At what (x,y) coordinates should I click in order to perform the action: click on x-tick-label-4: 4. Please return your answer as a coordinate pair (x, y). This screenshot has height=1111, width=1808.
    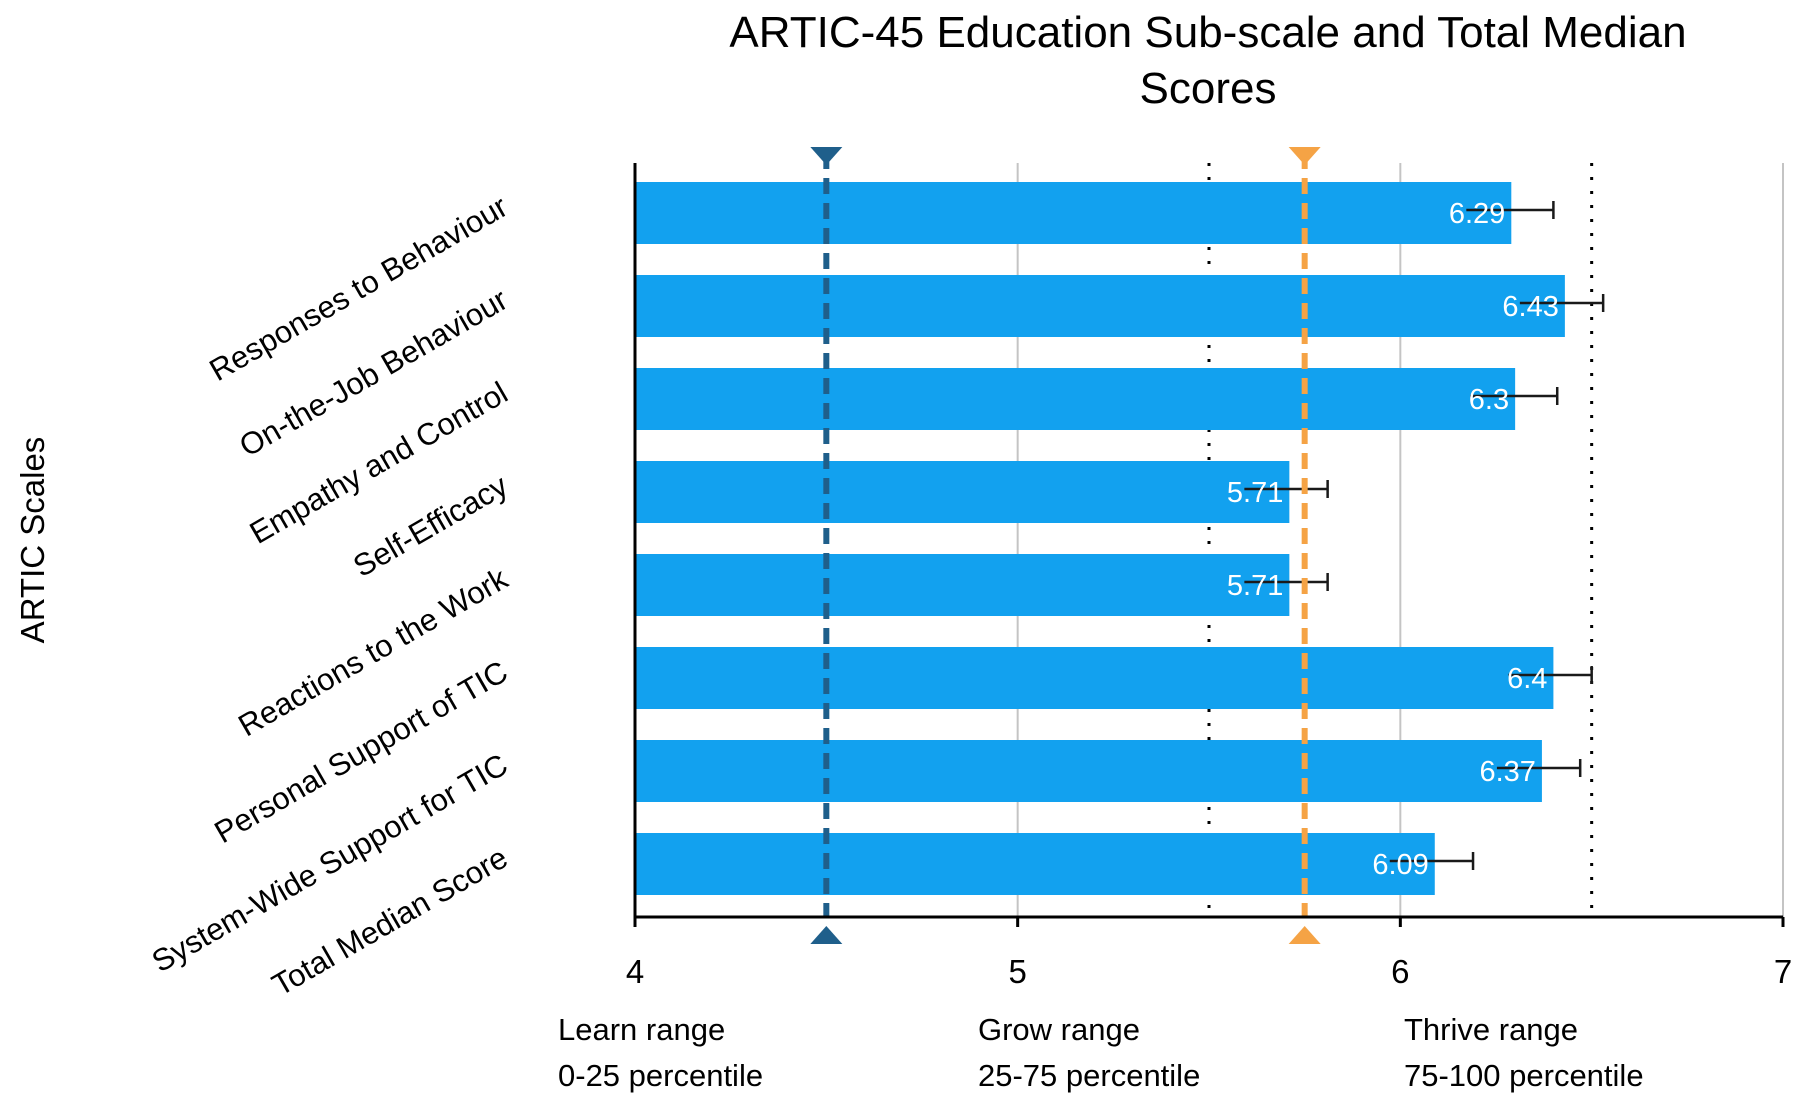
    Looking at the image, I should click on (635, 971).